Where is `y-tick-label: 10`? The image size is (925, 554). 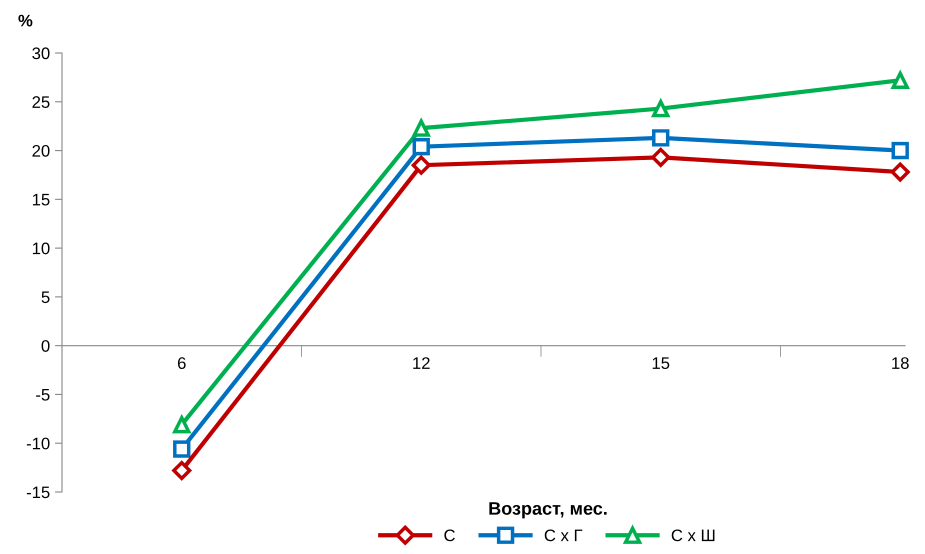
y-tick-label: 10 is located at coordinates (41, 248).